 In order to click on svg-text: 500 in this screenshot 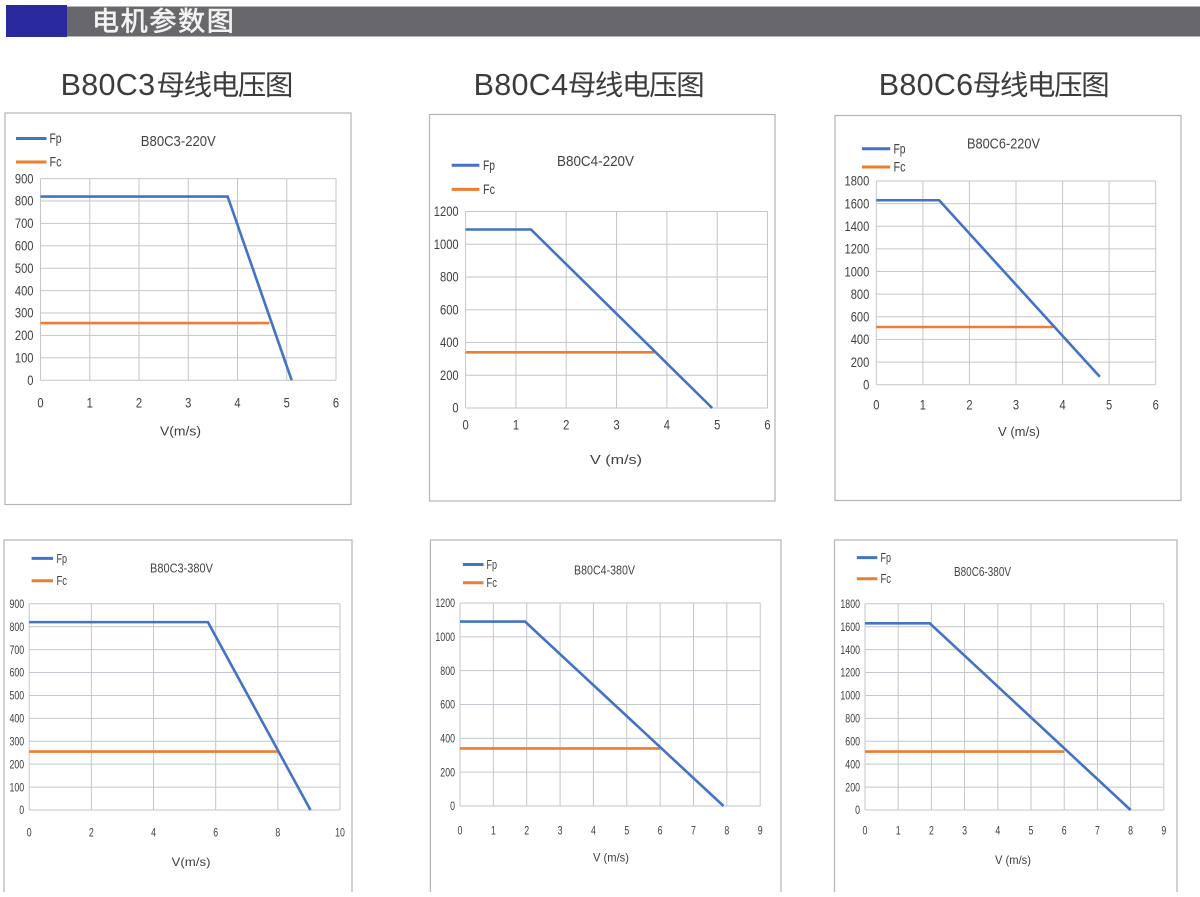, I will do `click(24, 268)`.